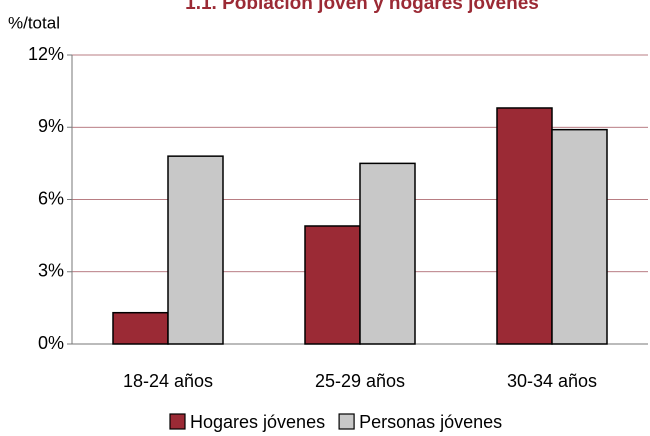  Describe the element at coordinates (360, 381) in the screenshot. I see `x-tick-label: 25-29 años` at that location.